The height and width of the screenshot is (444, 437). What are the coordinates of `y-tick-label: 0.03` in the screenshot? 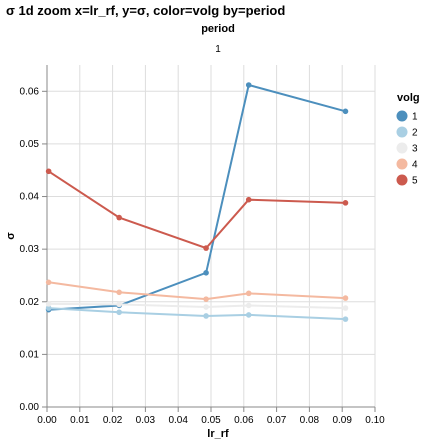 It's located at (30, 249).